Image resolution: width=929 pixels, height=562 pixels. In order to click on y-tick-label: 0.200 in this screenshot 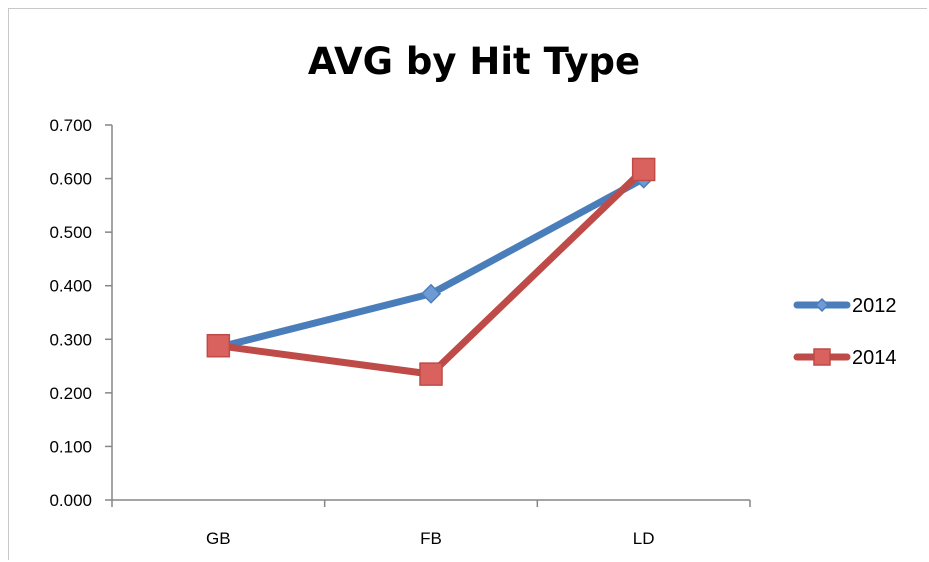, I will do `click(70, 393)`.